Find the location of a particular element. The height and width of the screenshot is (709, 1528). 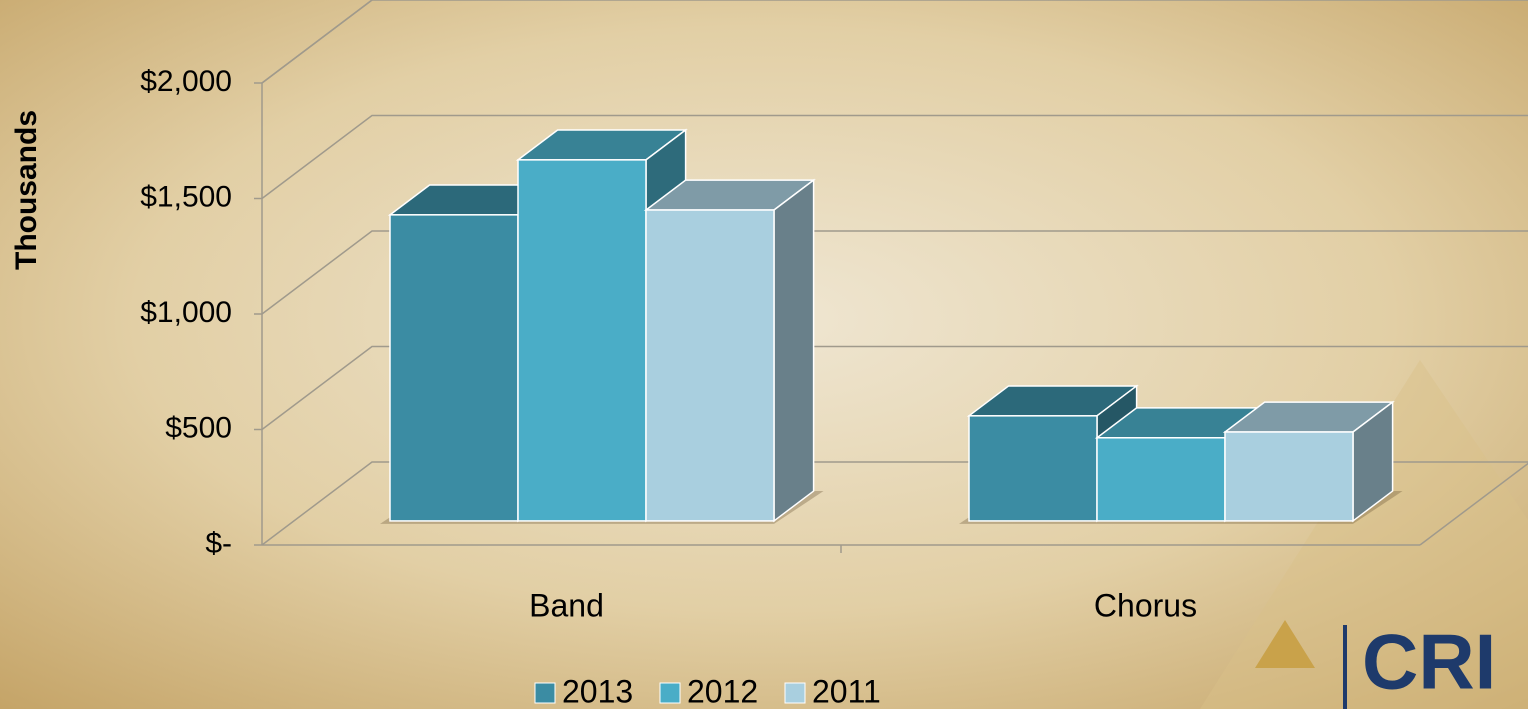

legend-label: 2013 is located at coordinates (597, 691).